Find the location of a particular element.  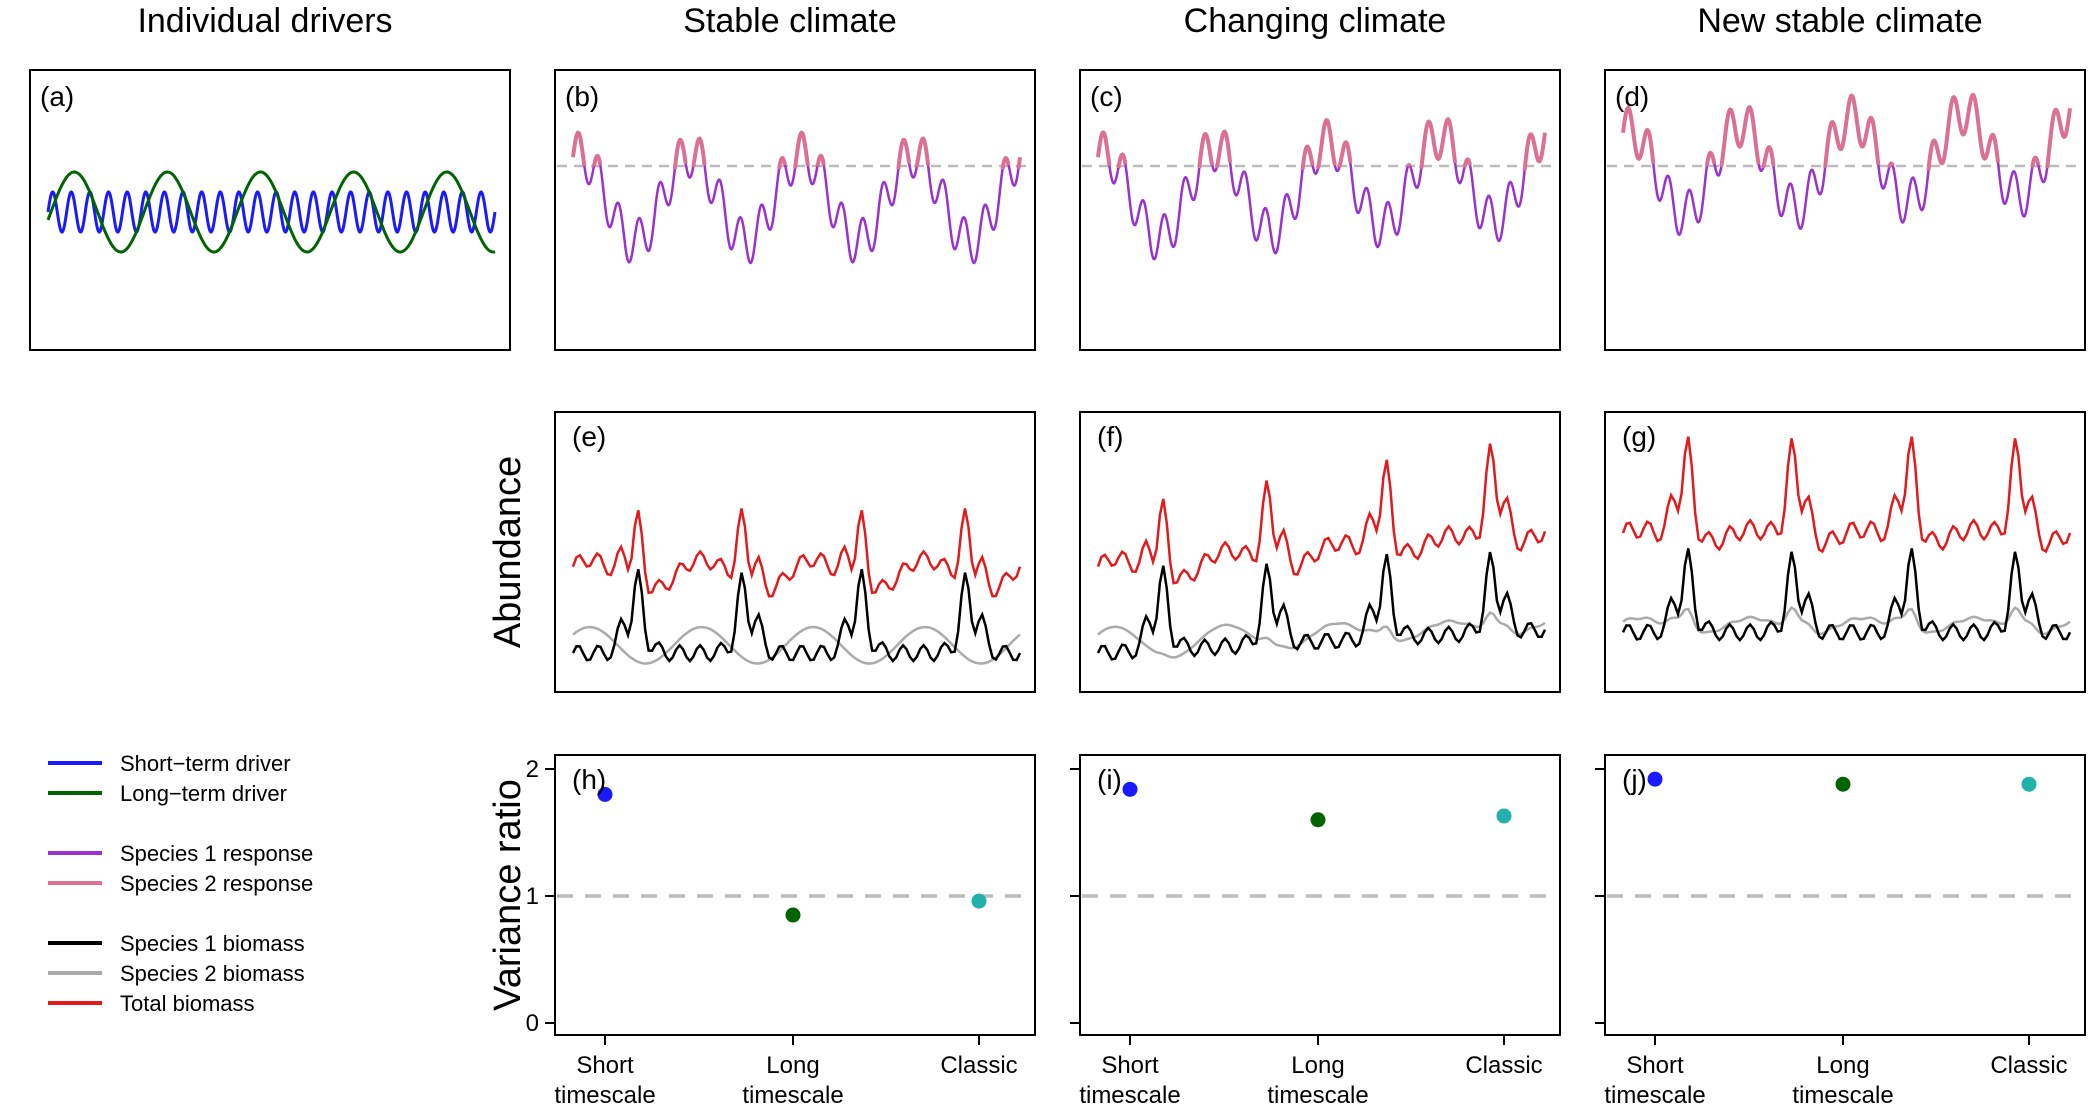

panel-g-label: (g) is located at coordinates (1639, 436).